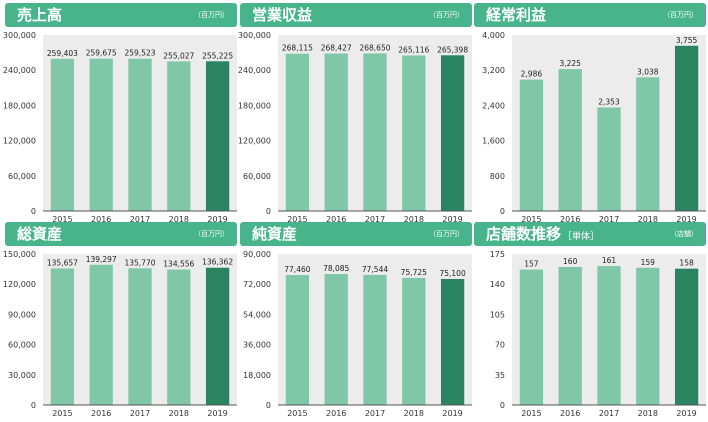 This screenshot has width=708, height=422. What do you see at coordinates (356, 234) in the screenshot?
I see `panel-header: 純資産 （百万円）` at bounding box center [356, 234].